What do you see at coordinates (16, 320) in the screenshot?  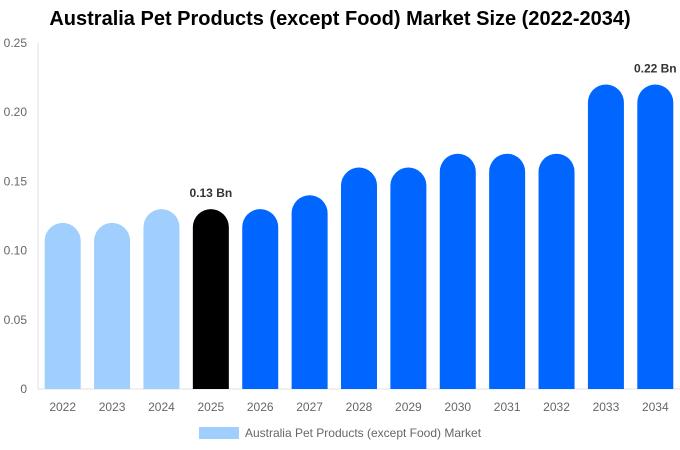 I see `y-tick-label: 0.05` at bounding box center [16, 320].